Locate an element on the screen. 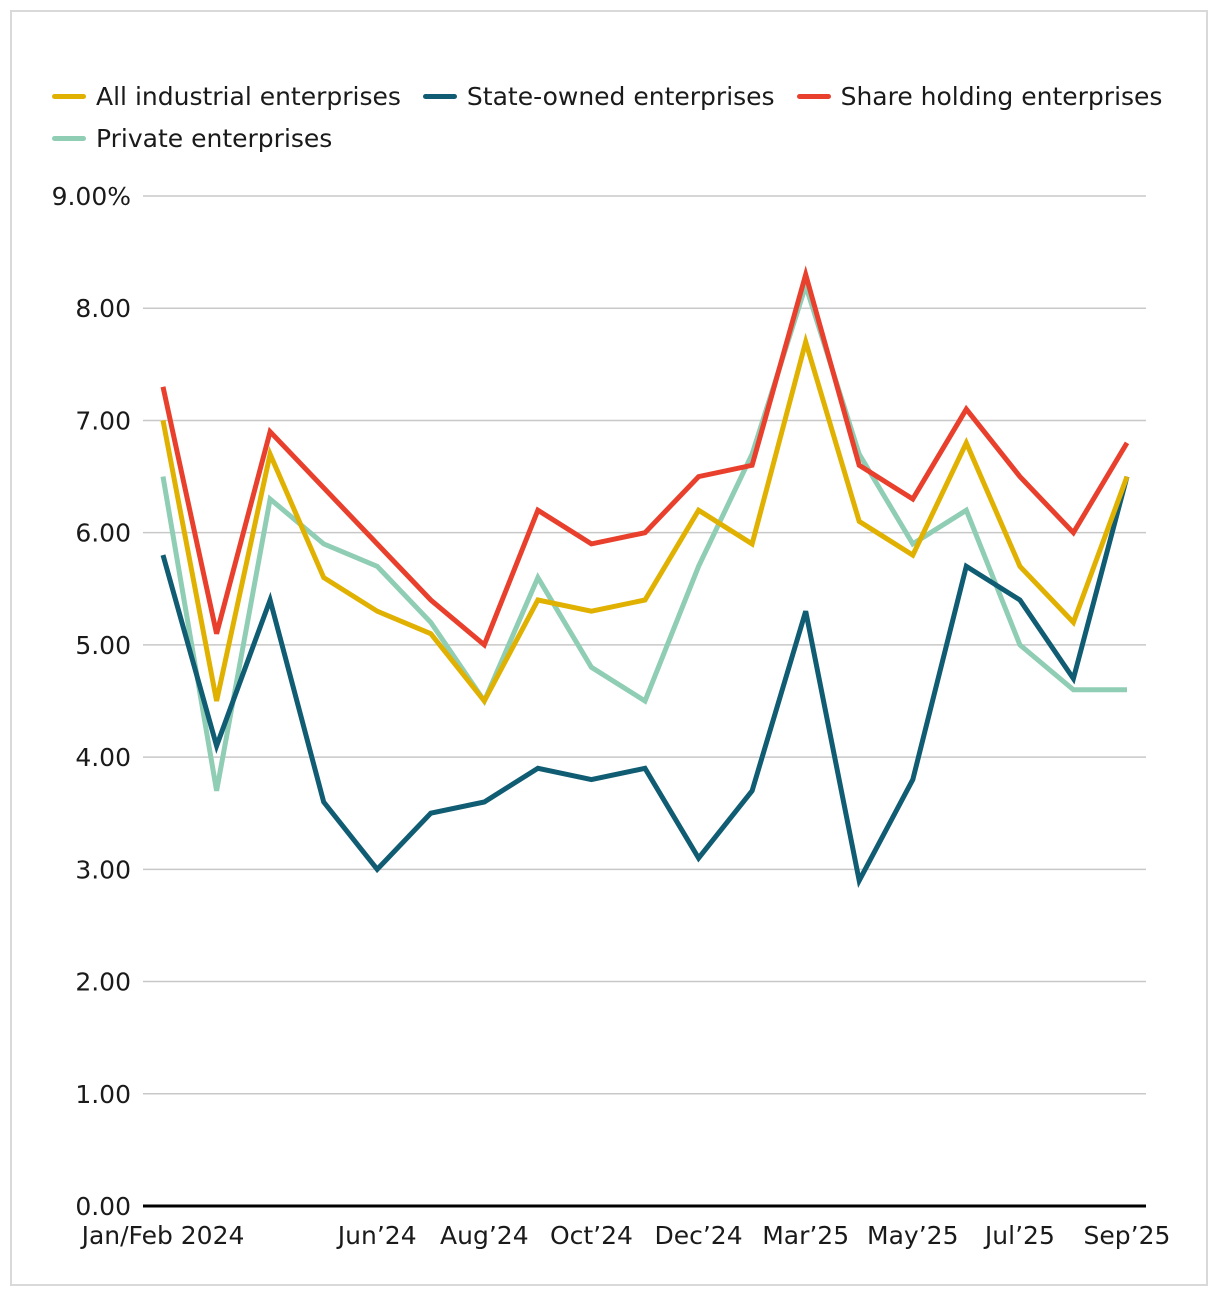 This screenshot has width=1220, height=1300. legend-item-state-owned: State-owned enterprises is located at coordinates (598, 96).